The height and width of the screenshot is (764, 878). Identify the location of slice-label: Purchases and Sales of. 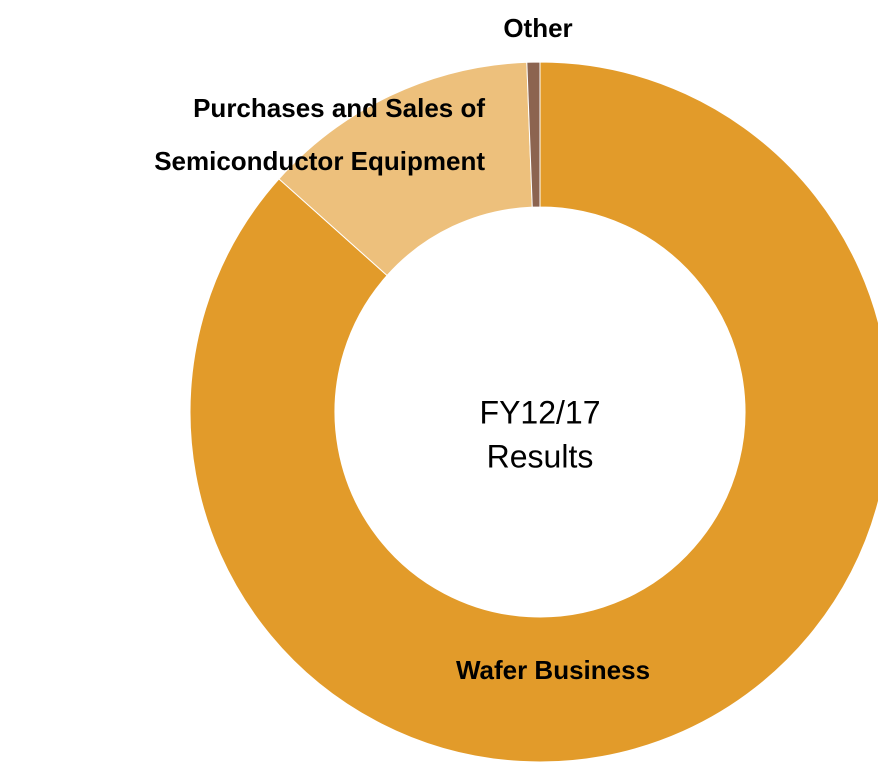
(339, 108).